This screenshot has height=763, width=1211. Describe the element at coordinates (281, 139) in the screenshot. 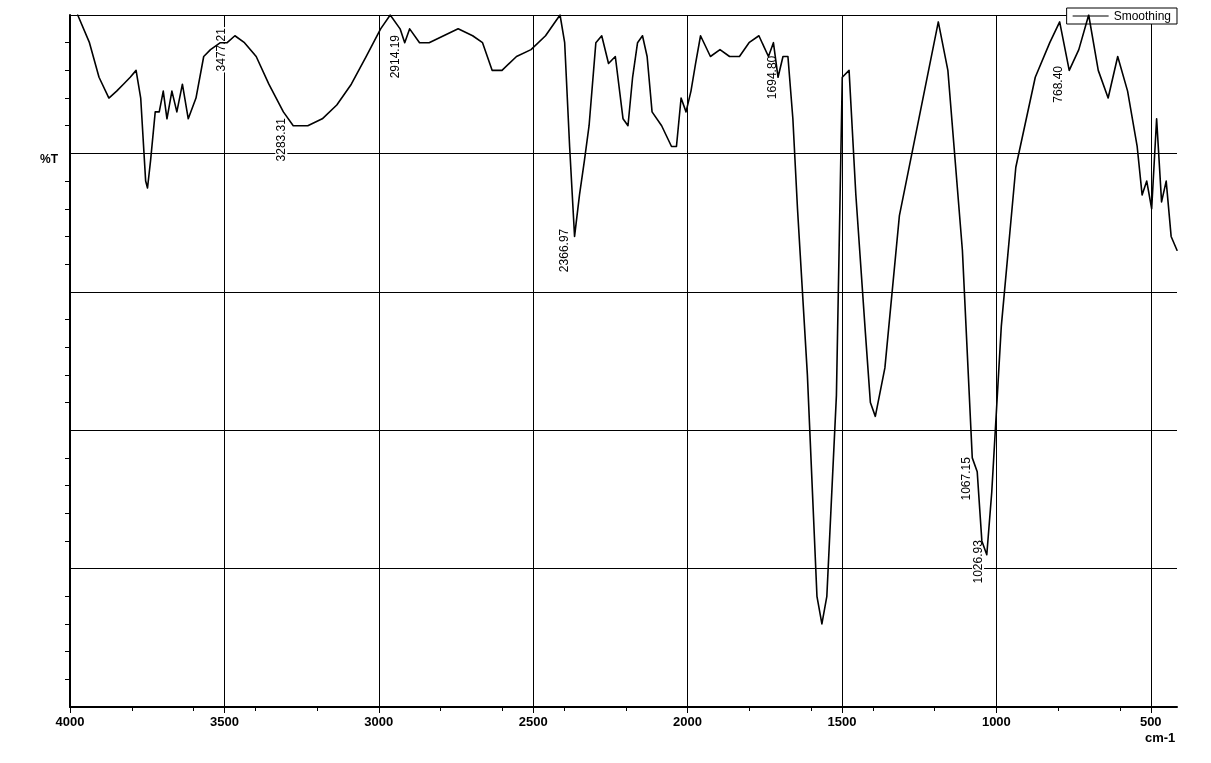

I see `annotation: 3283.31` at that location.